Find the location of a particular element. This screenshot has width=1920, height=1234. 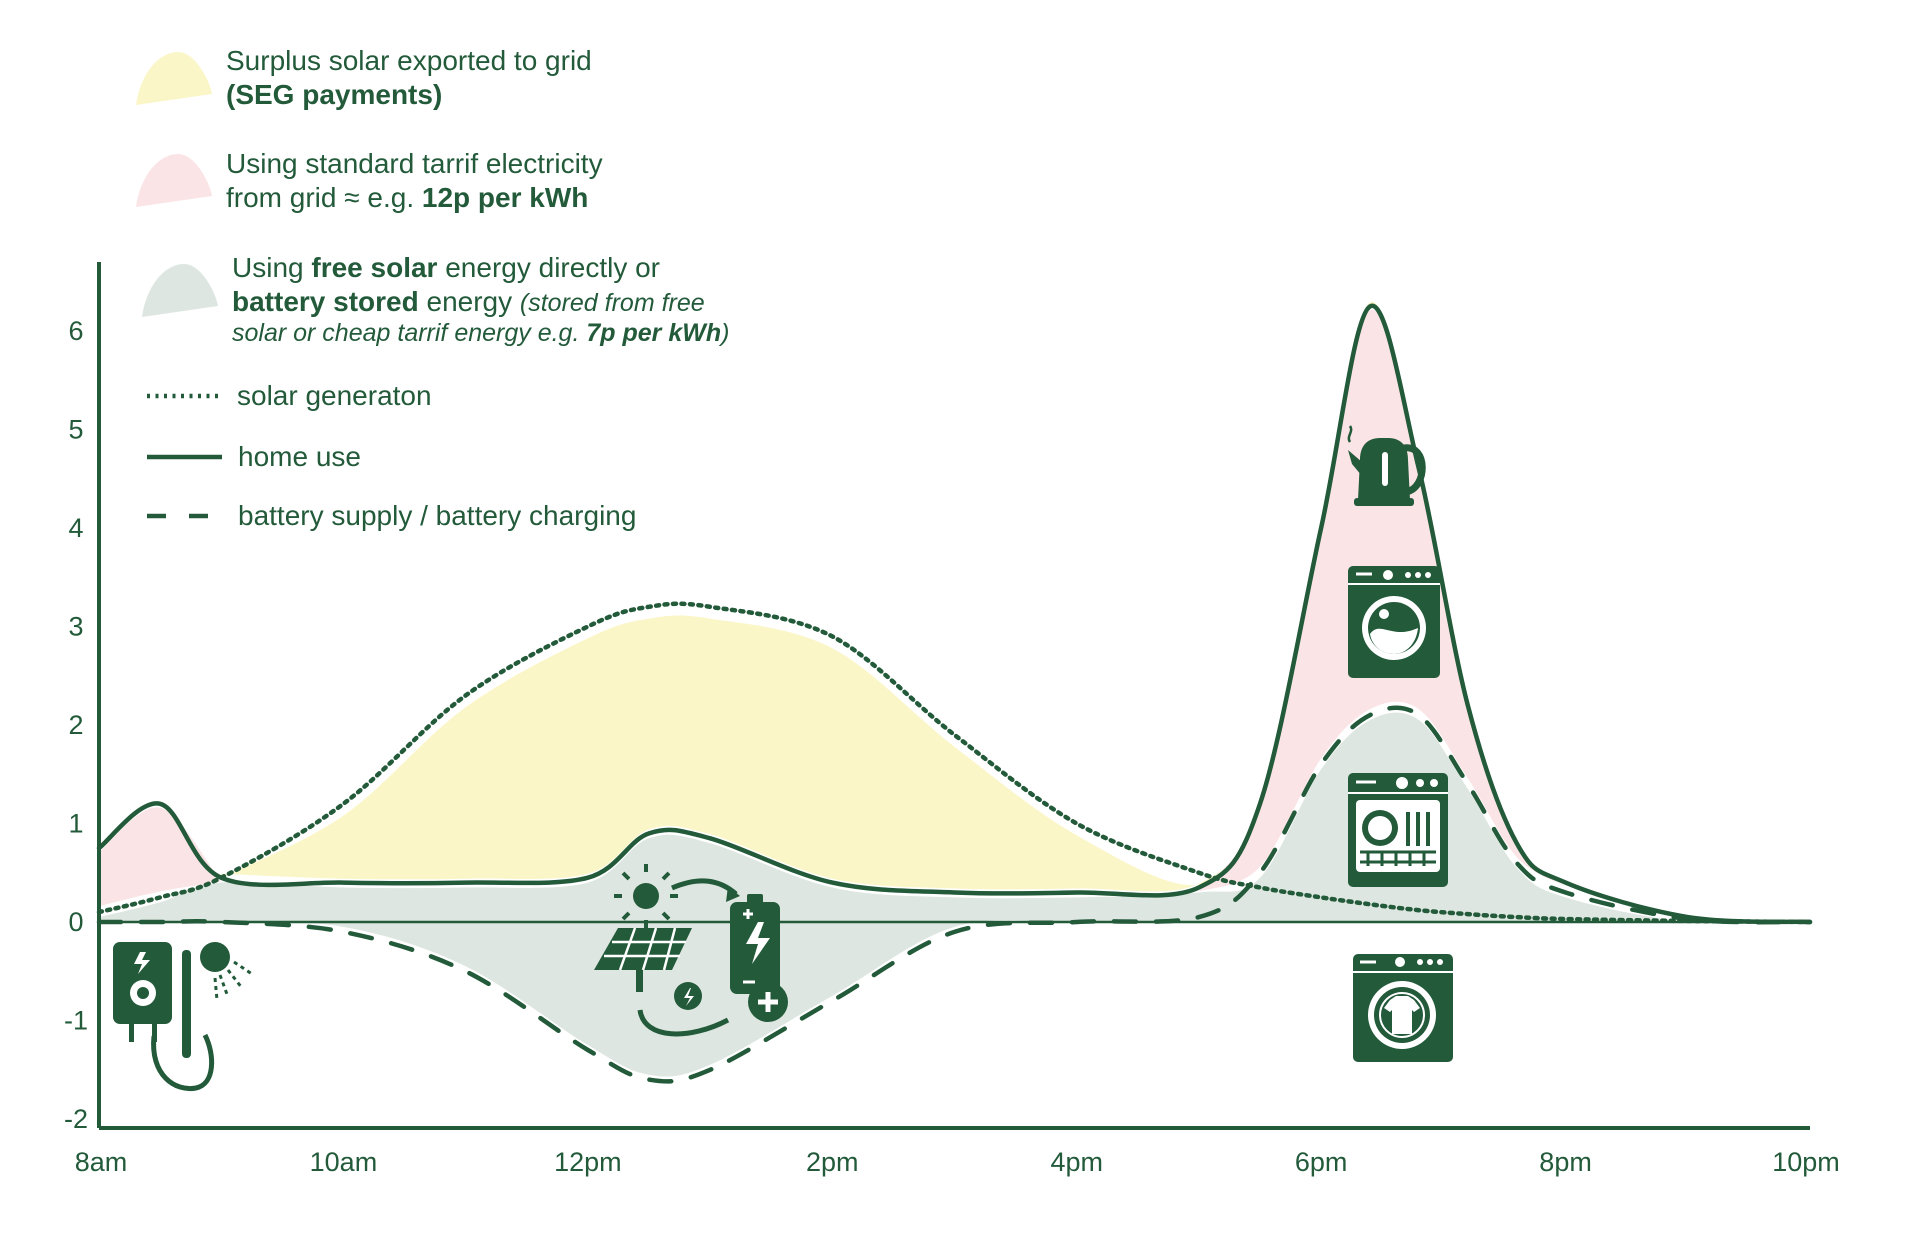

legend-home-label: home use is located at coordinates (299, 456).